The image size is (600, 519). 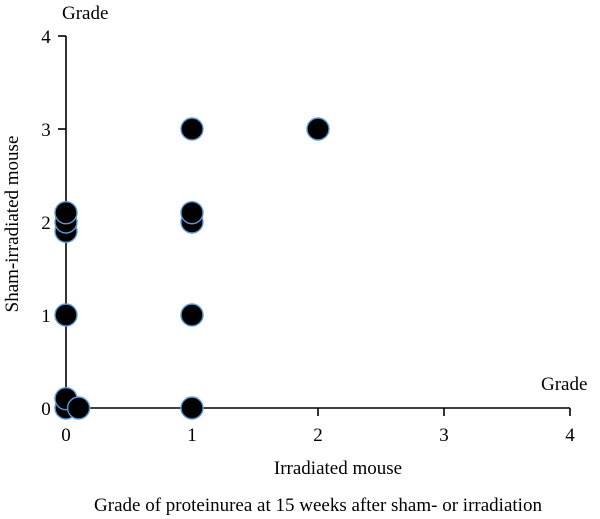 What do you see at coordinates (564, 384) in the screenshot?
I see `x-unit-label: Grade` at bounding box center [564, 384].